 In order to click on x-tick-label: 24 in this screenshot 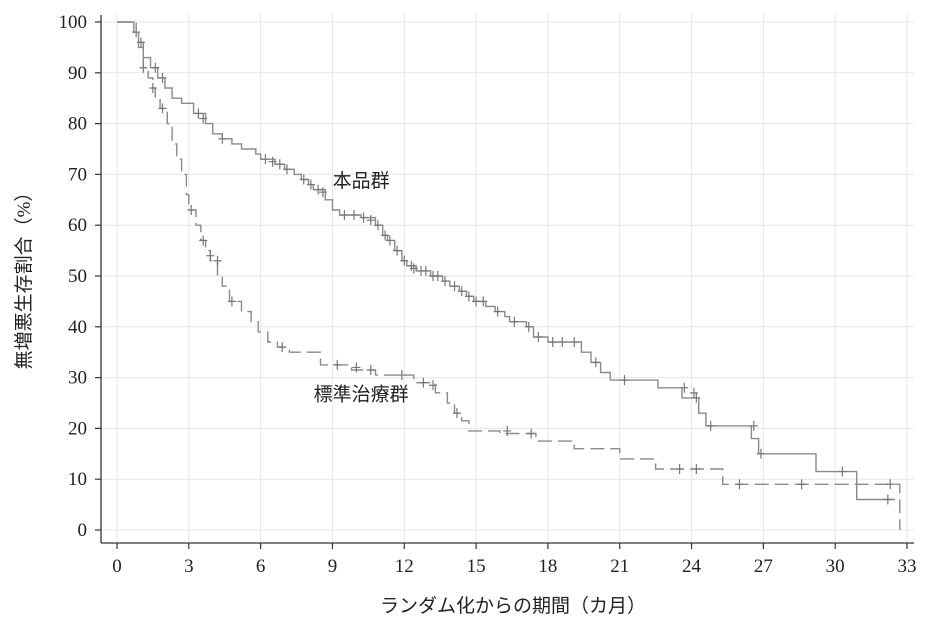, I will do `click(692, 566)`.